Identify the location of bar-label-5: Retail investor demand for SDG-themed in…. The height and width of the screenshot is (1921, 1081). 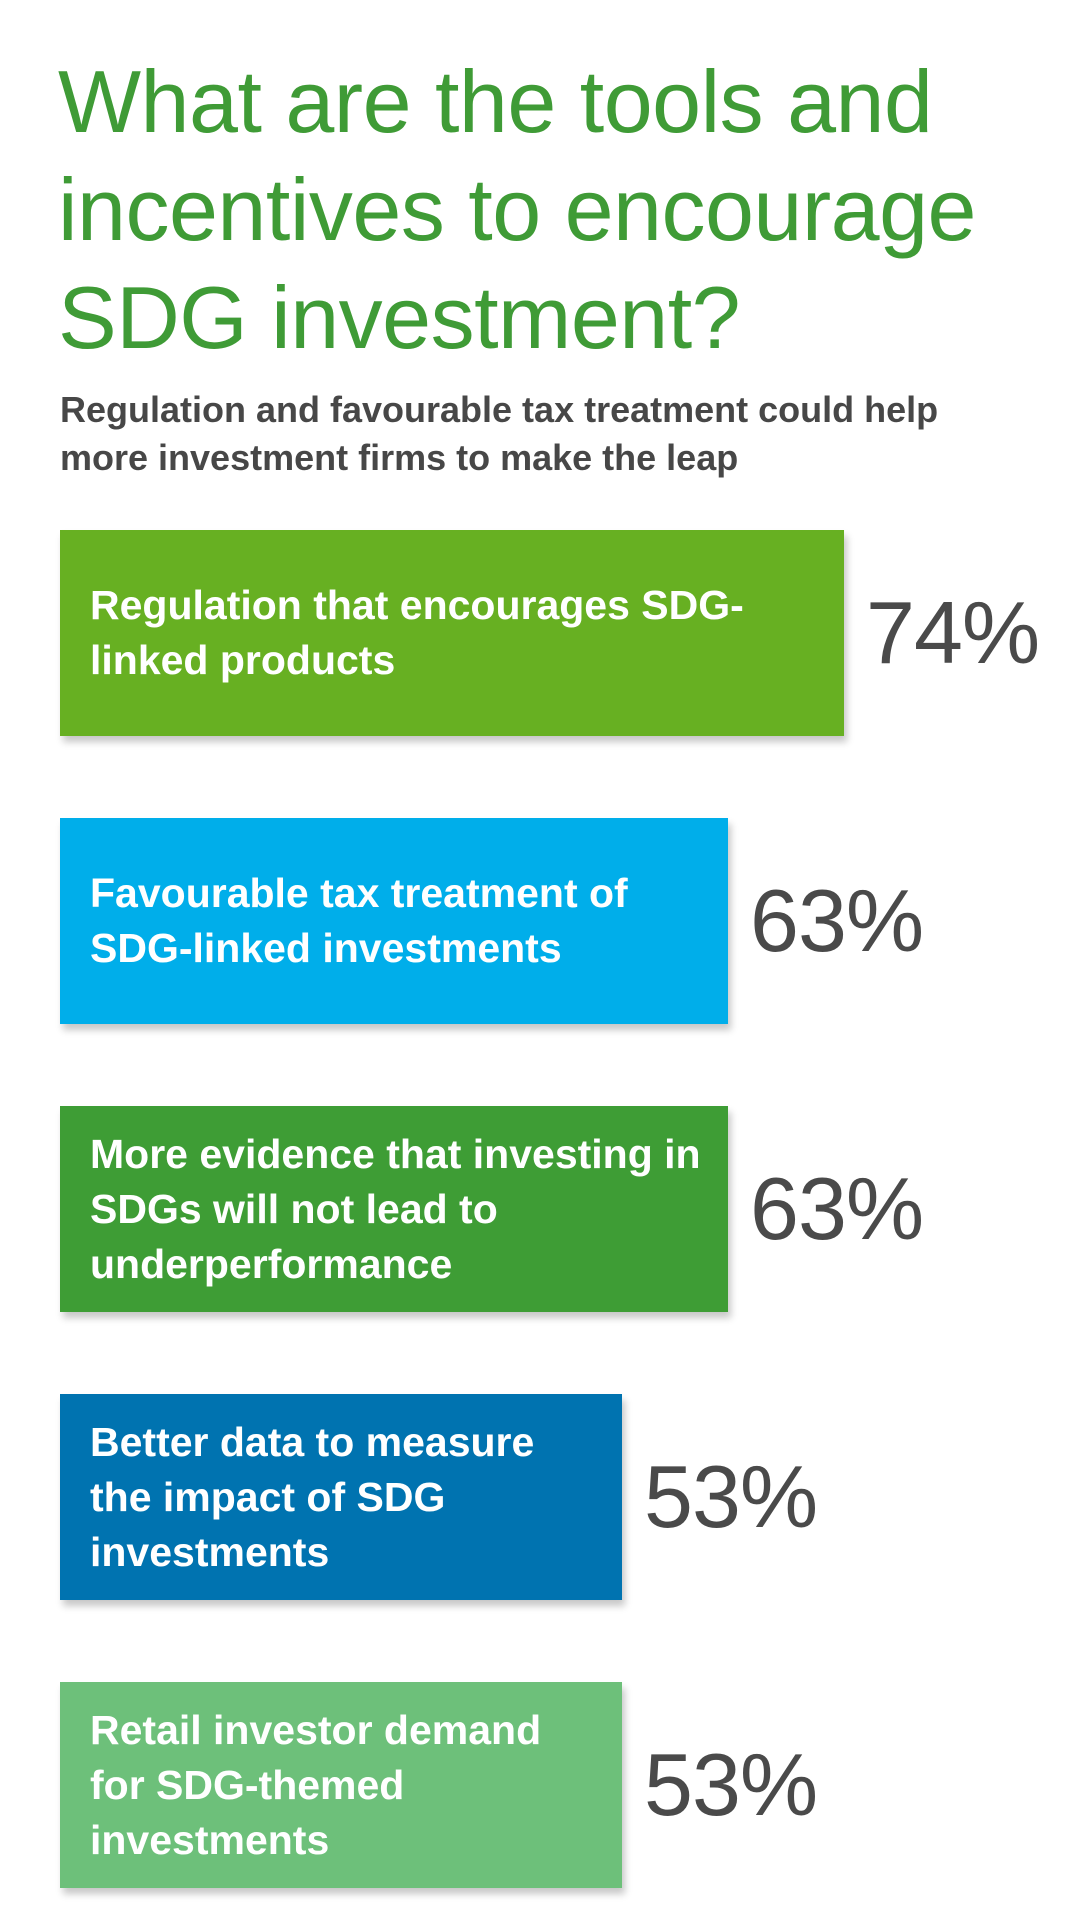
(316, 1784).